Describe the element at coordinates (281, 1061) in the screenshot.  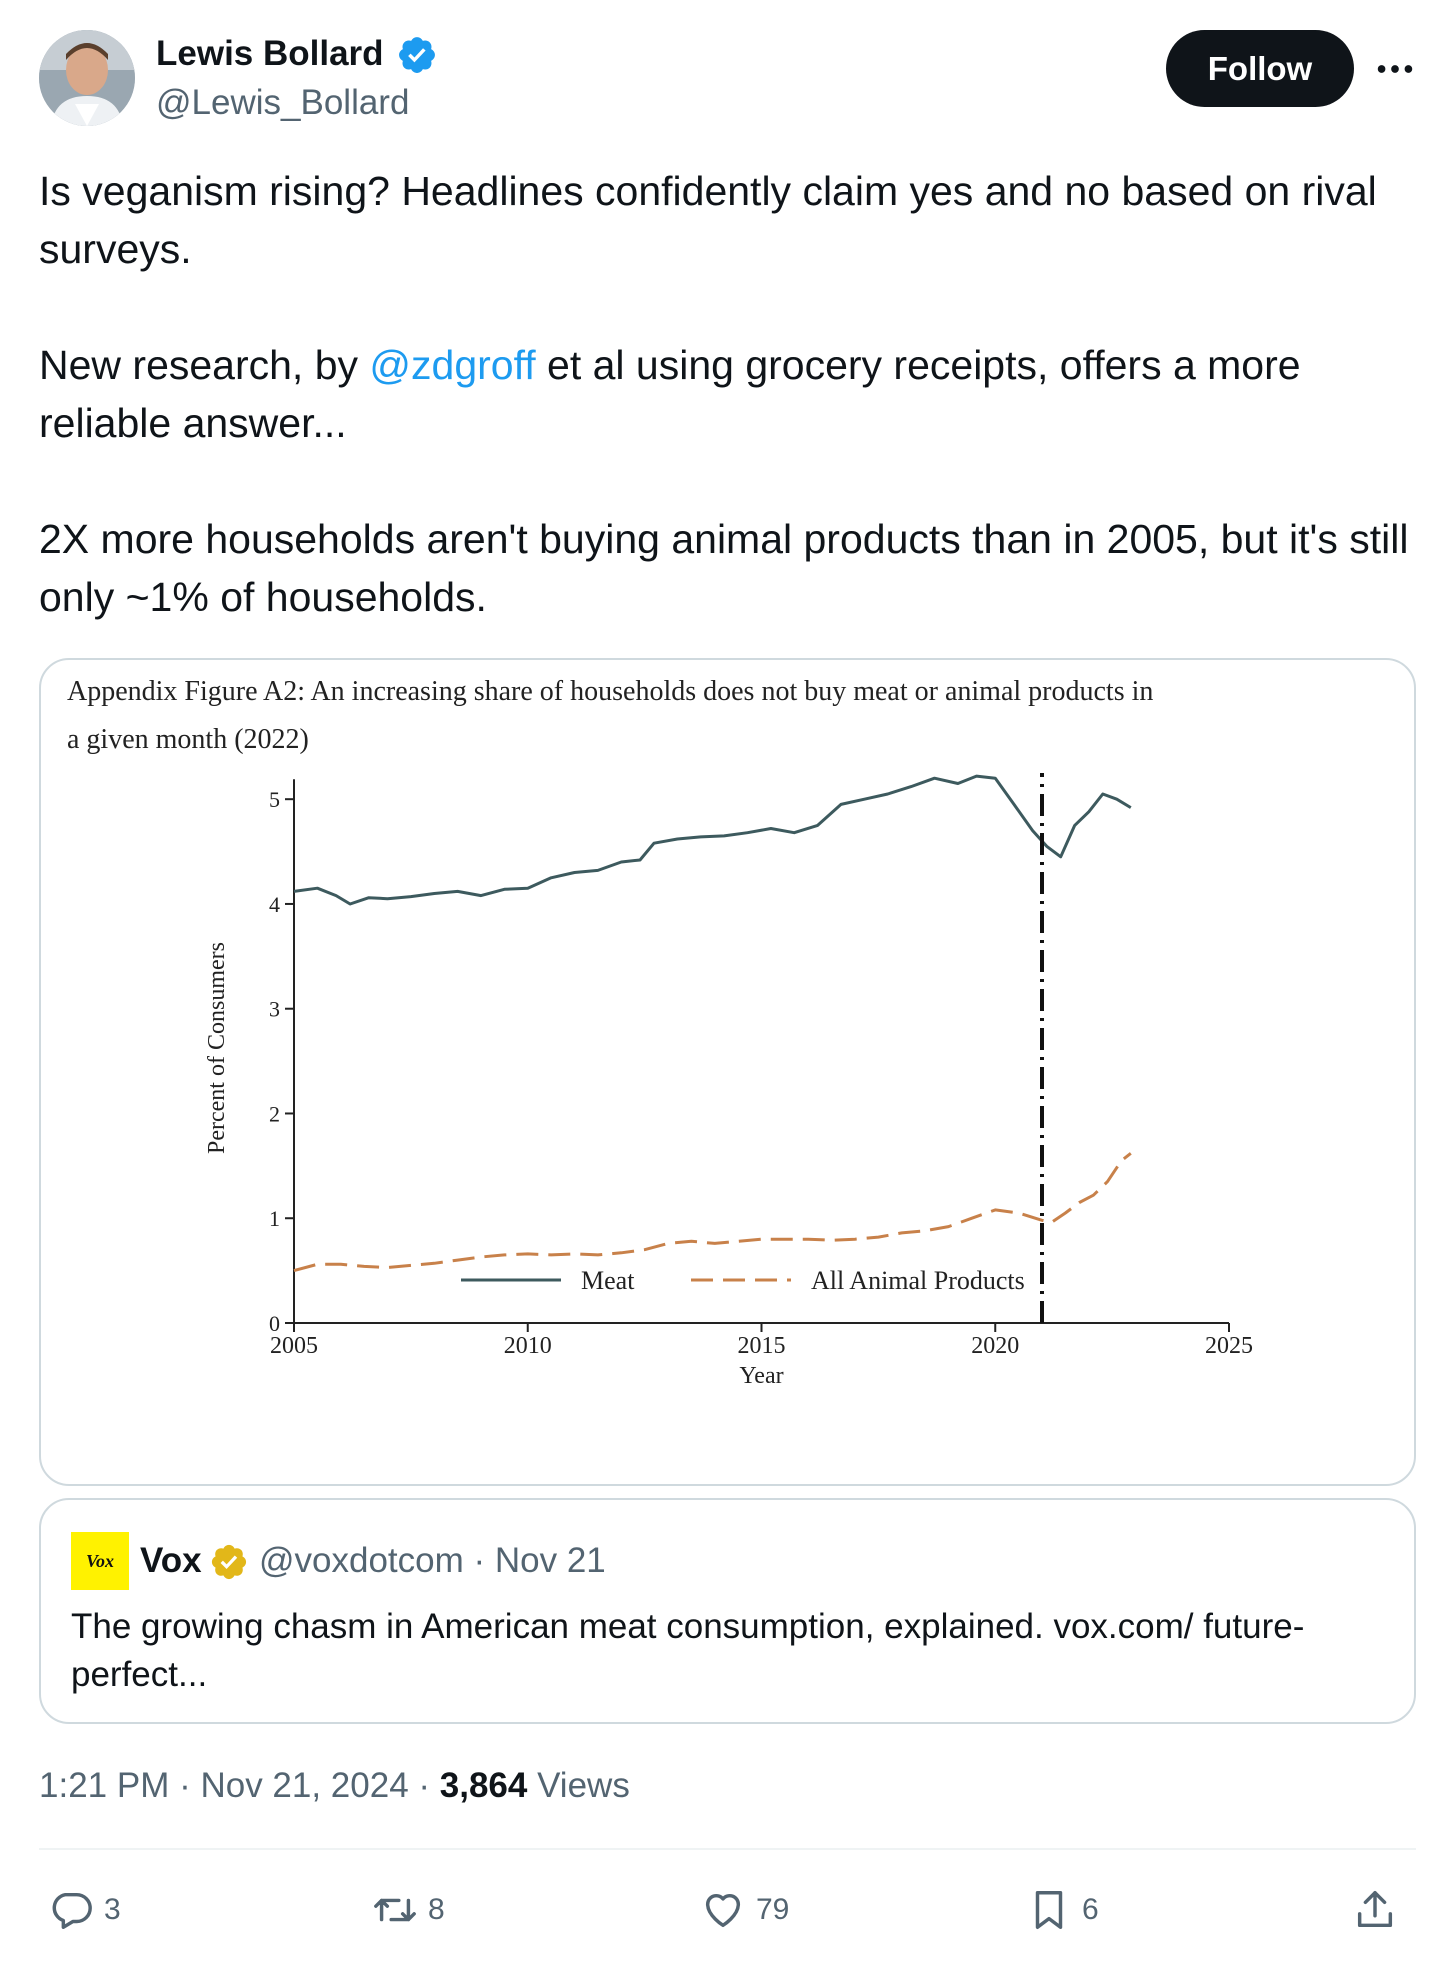
I see `y-ticks: 0 1 2 3 4 5` at that location.